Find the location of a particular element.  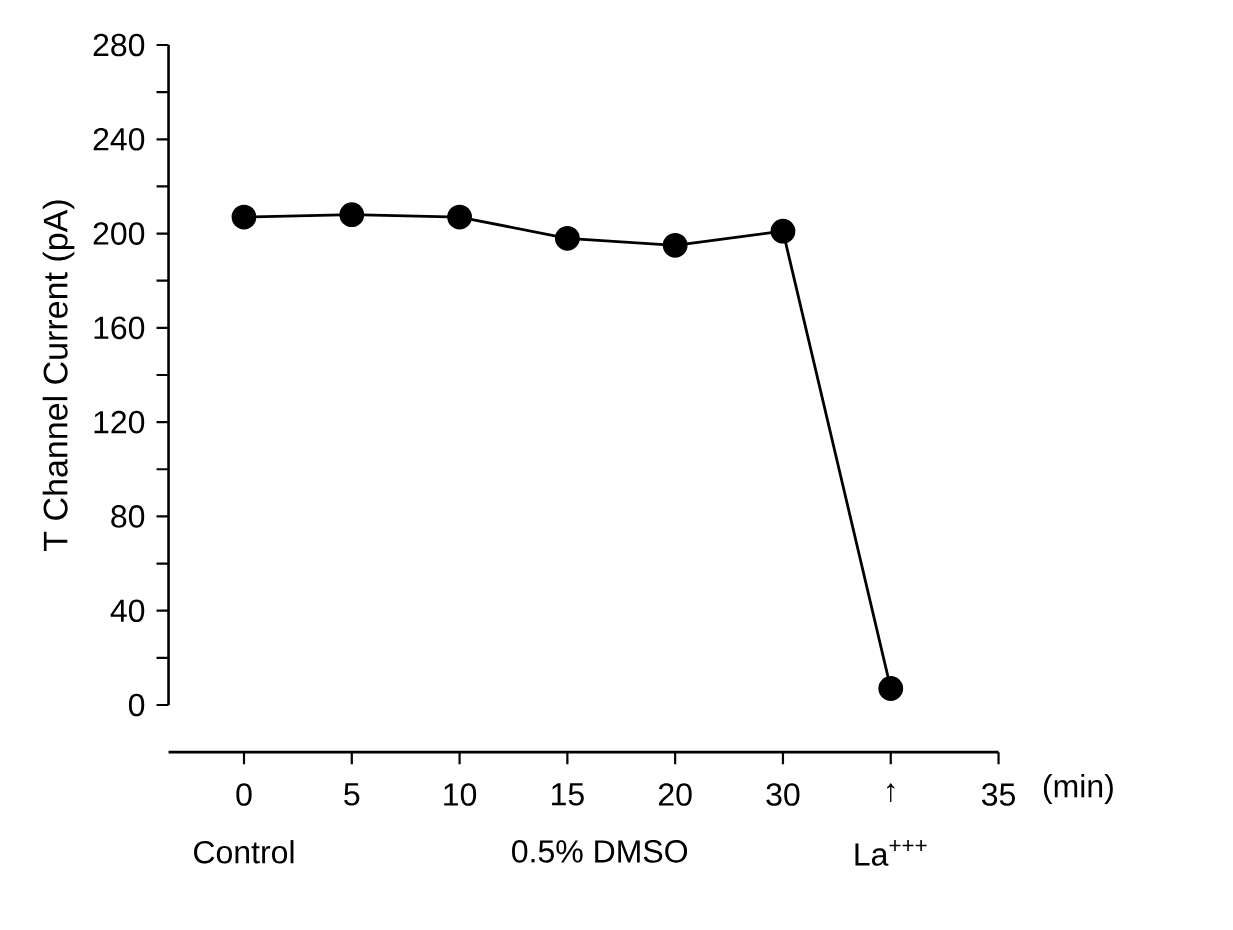

text: 0.5% DMSO is located at coordinates (600, 851).